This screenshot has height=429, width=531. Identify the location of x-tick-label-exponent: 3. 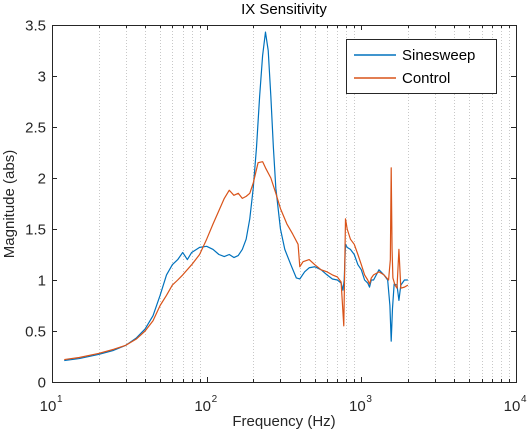
(369, 399).